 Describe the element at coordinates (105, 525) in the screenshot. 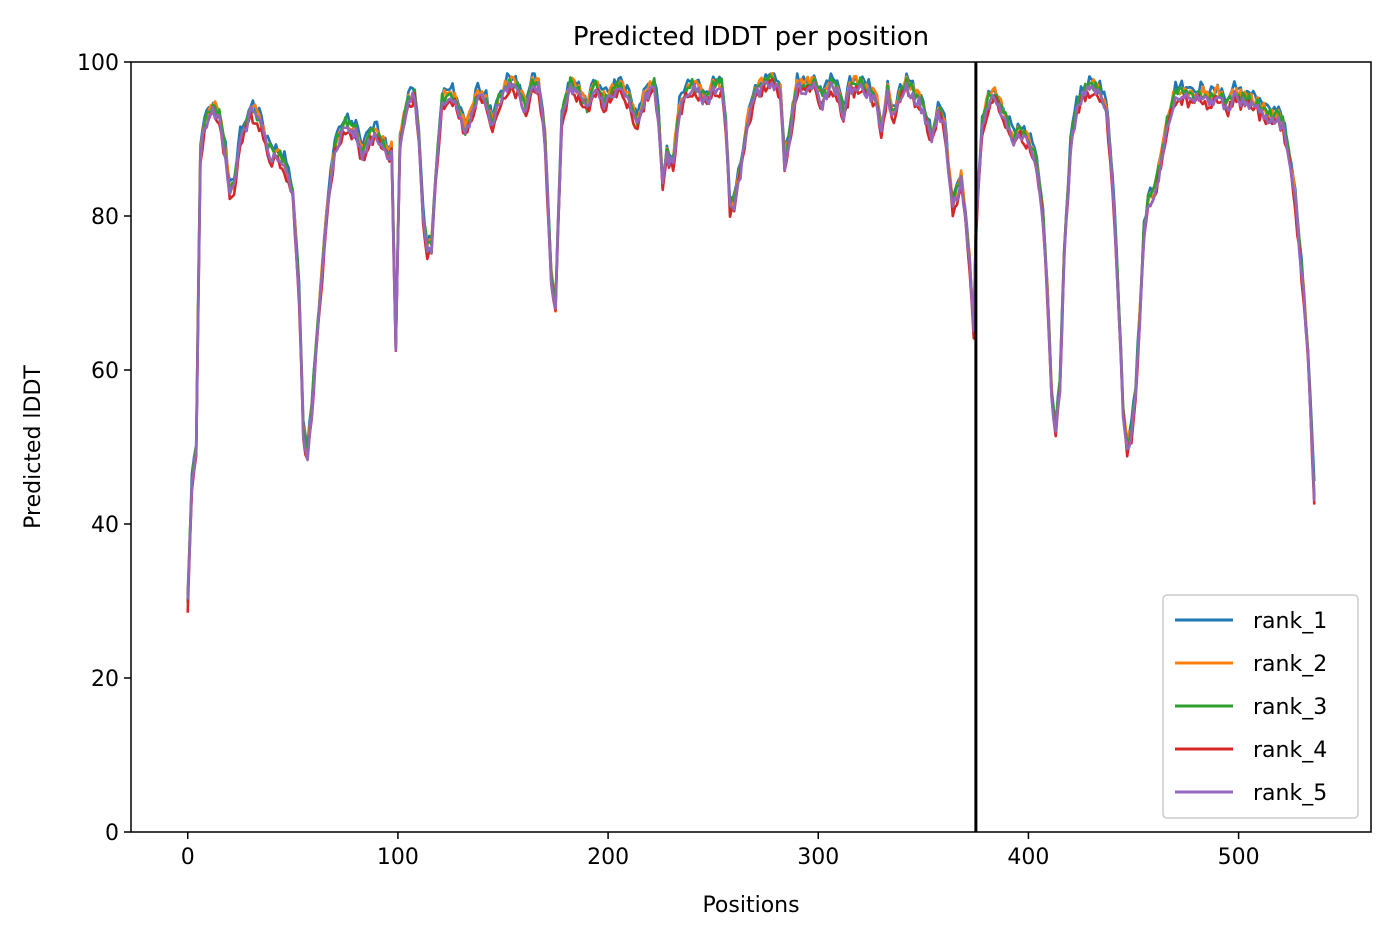

I see `y-tick-label: 40` at that location.